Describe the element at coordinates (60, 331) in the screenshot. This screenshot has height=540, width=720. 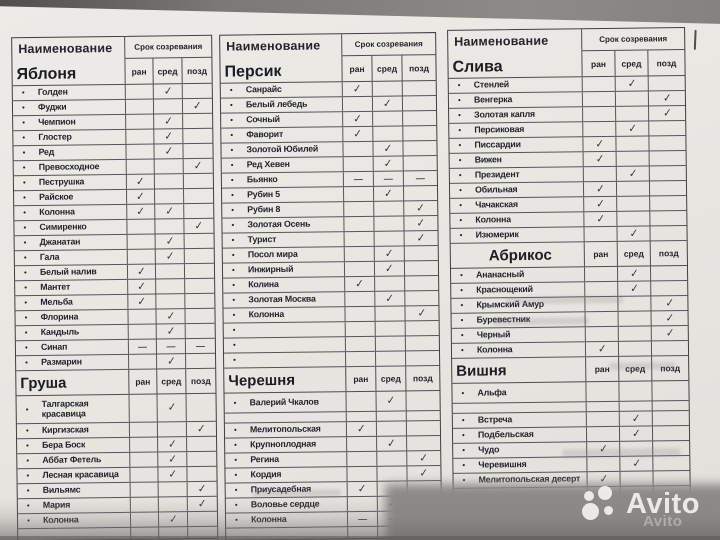
I see `variety-name: Кандыль` at that location.